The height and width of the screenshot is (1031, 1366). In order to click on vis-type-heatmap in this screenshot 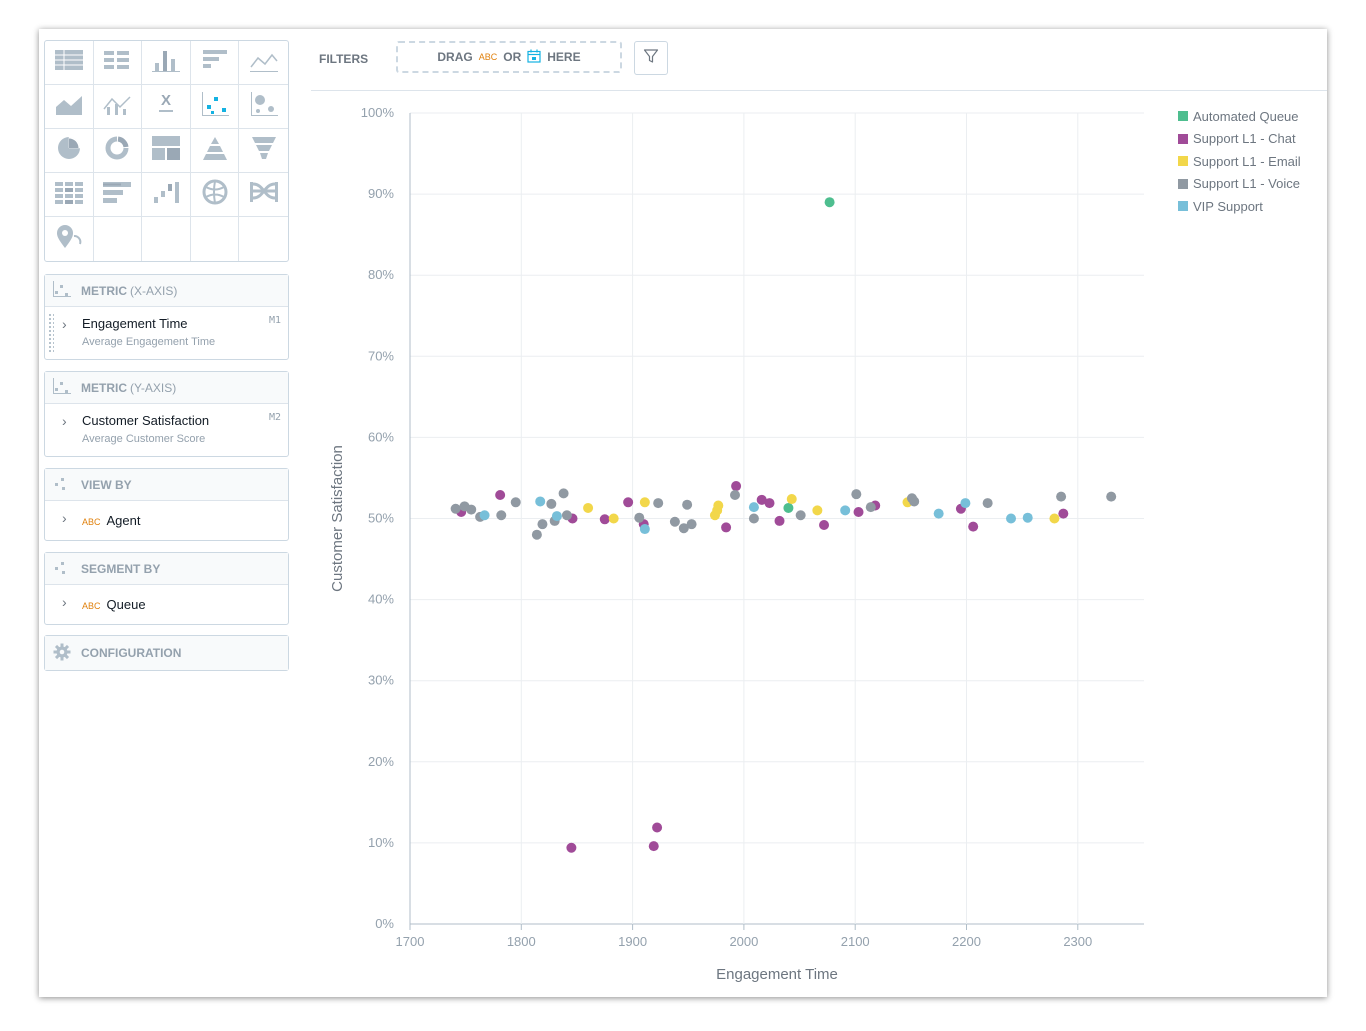, I will do `click(69, 195)`.